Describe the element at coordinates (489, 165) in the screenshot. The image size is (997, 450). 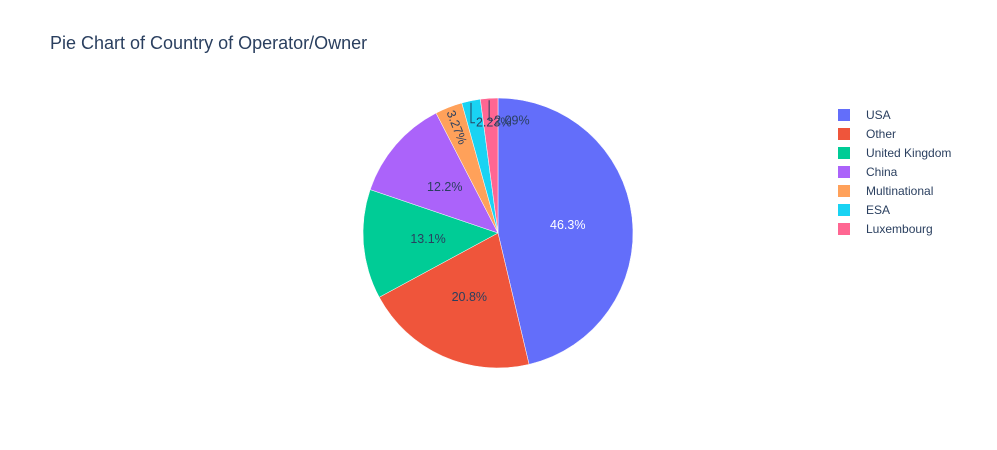
I see `pie-slice-luxembourg` at that location.